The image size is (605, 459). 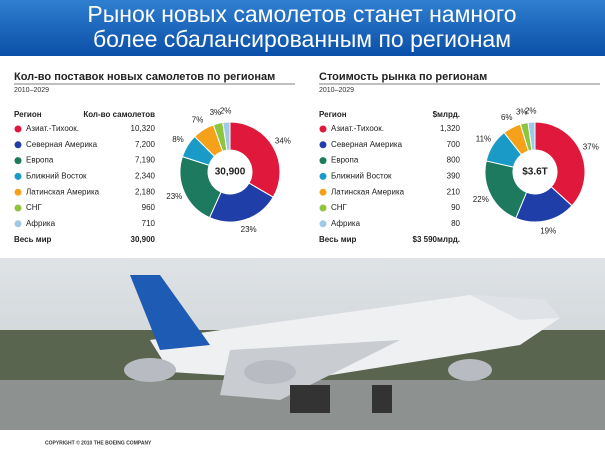 I want to click on slide-title: более сбалансированным по регионам, so click(x=302, y=39).